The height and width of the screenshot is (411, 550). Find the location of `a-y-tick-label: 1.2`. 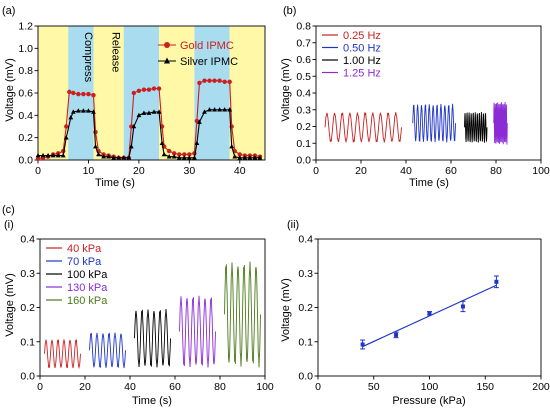

a-y-tick-label: 1.2 is located at coordinates (25, 27).